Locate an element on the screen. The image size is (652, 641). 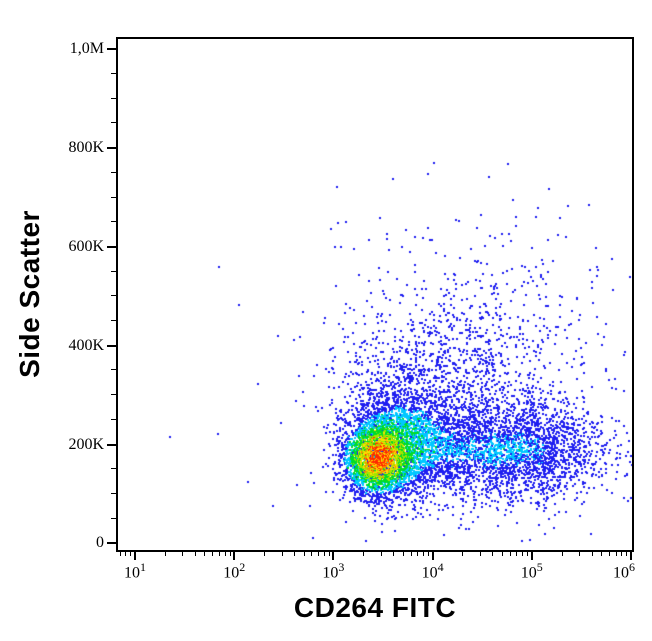
x-tick-exponent: 6 is located at coordinates (632, 567).